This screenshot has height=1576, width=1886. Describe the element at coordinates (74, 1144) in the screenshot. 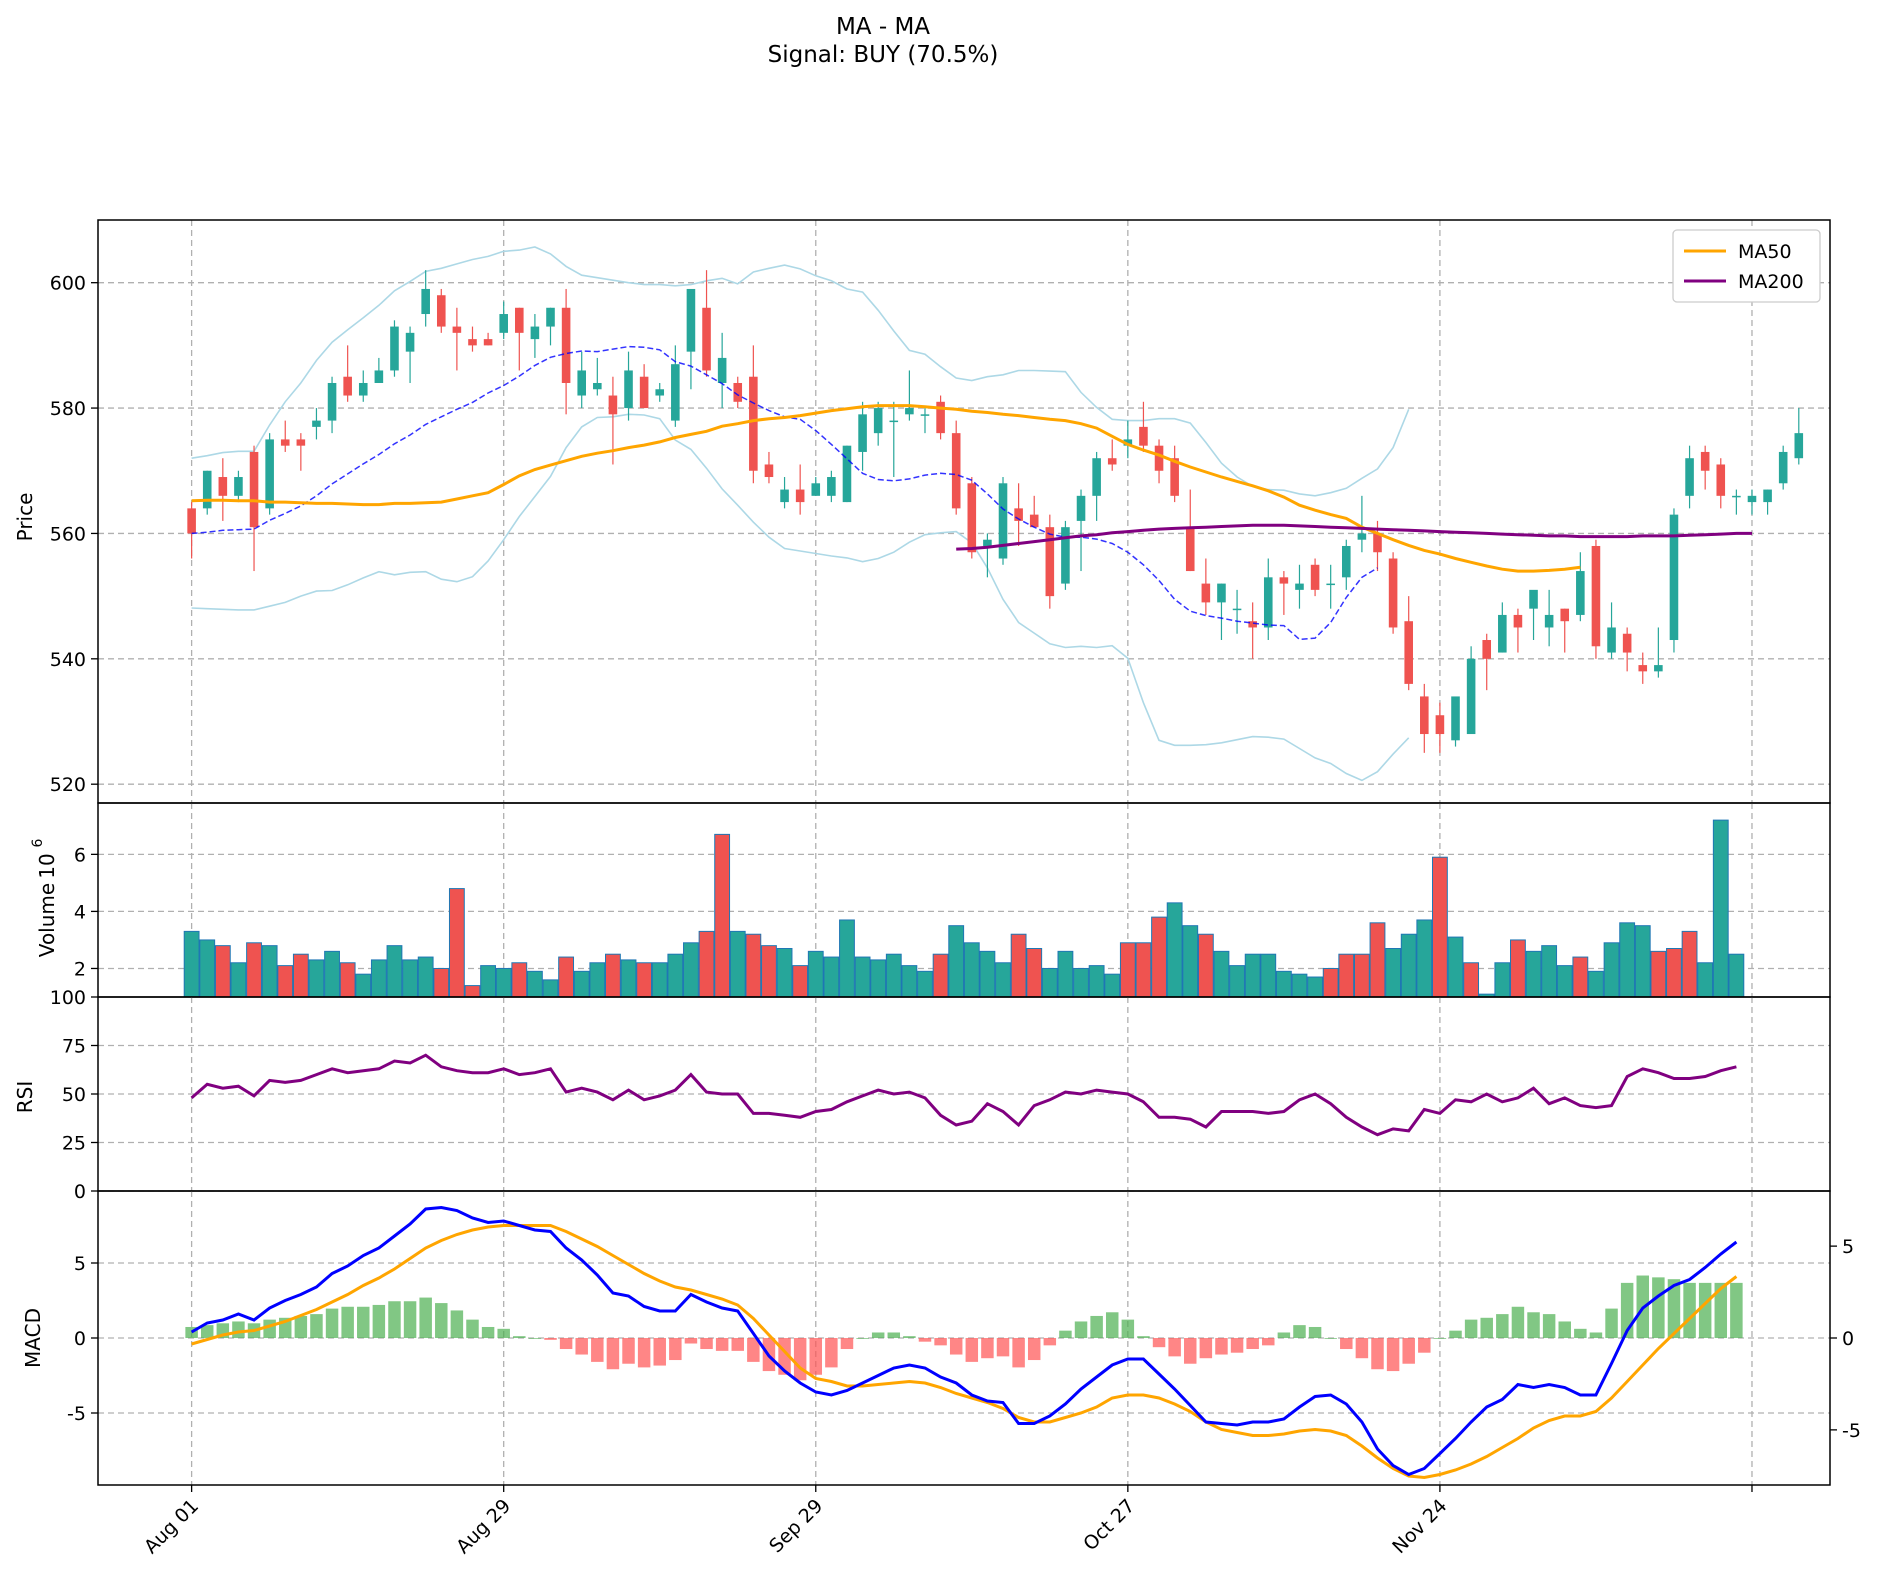

I see `y-tick-label: 25` at that location.